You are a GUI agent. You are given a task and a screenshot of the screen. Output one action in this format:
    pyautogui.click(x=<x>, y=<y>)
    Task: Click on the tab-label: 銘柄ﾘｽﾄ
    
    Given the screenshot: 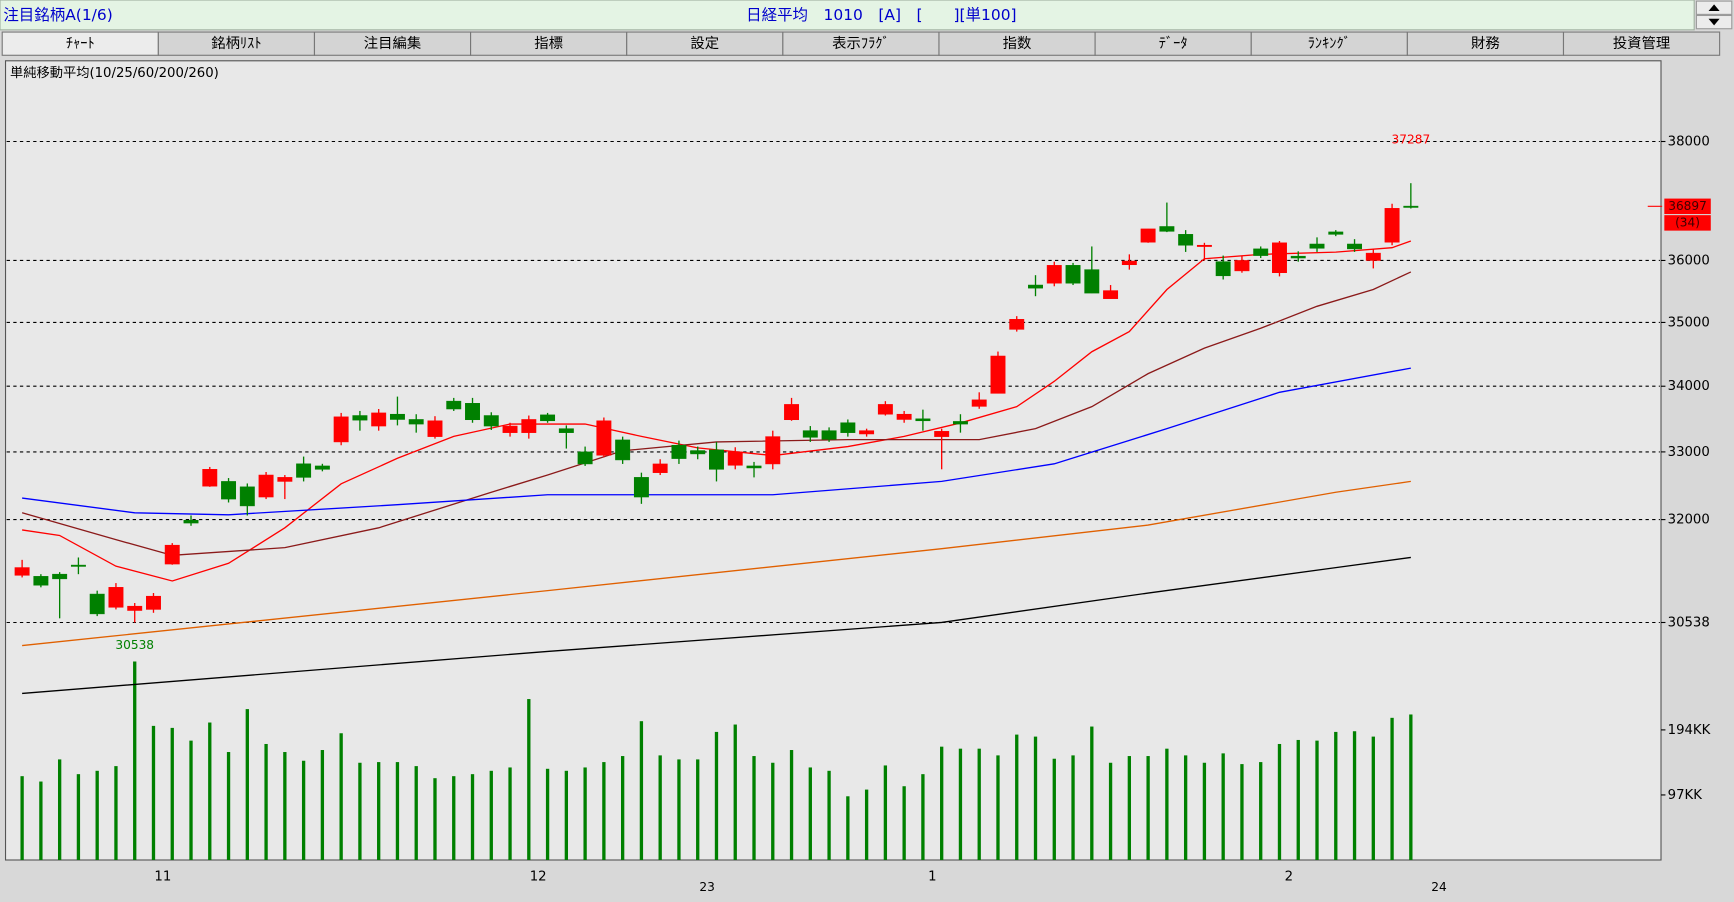 What is the action you would take?
    pyautogui.click(x=236, y=43)
    